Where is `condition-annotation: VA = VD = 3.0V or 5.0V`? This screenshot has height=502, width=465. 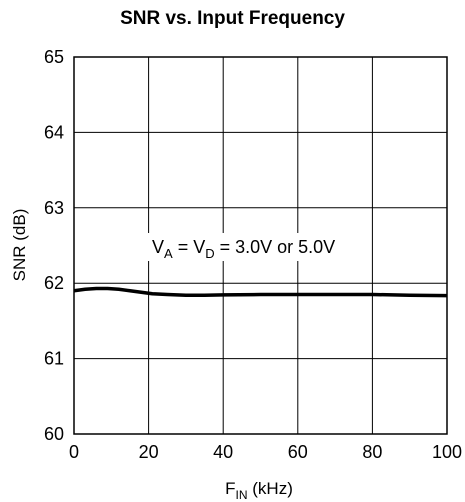
condition-annotation: VA = VD = 3.0V or 5.0V is located at coordinates (243, 249).